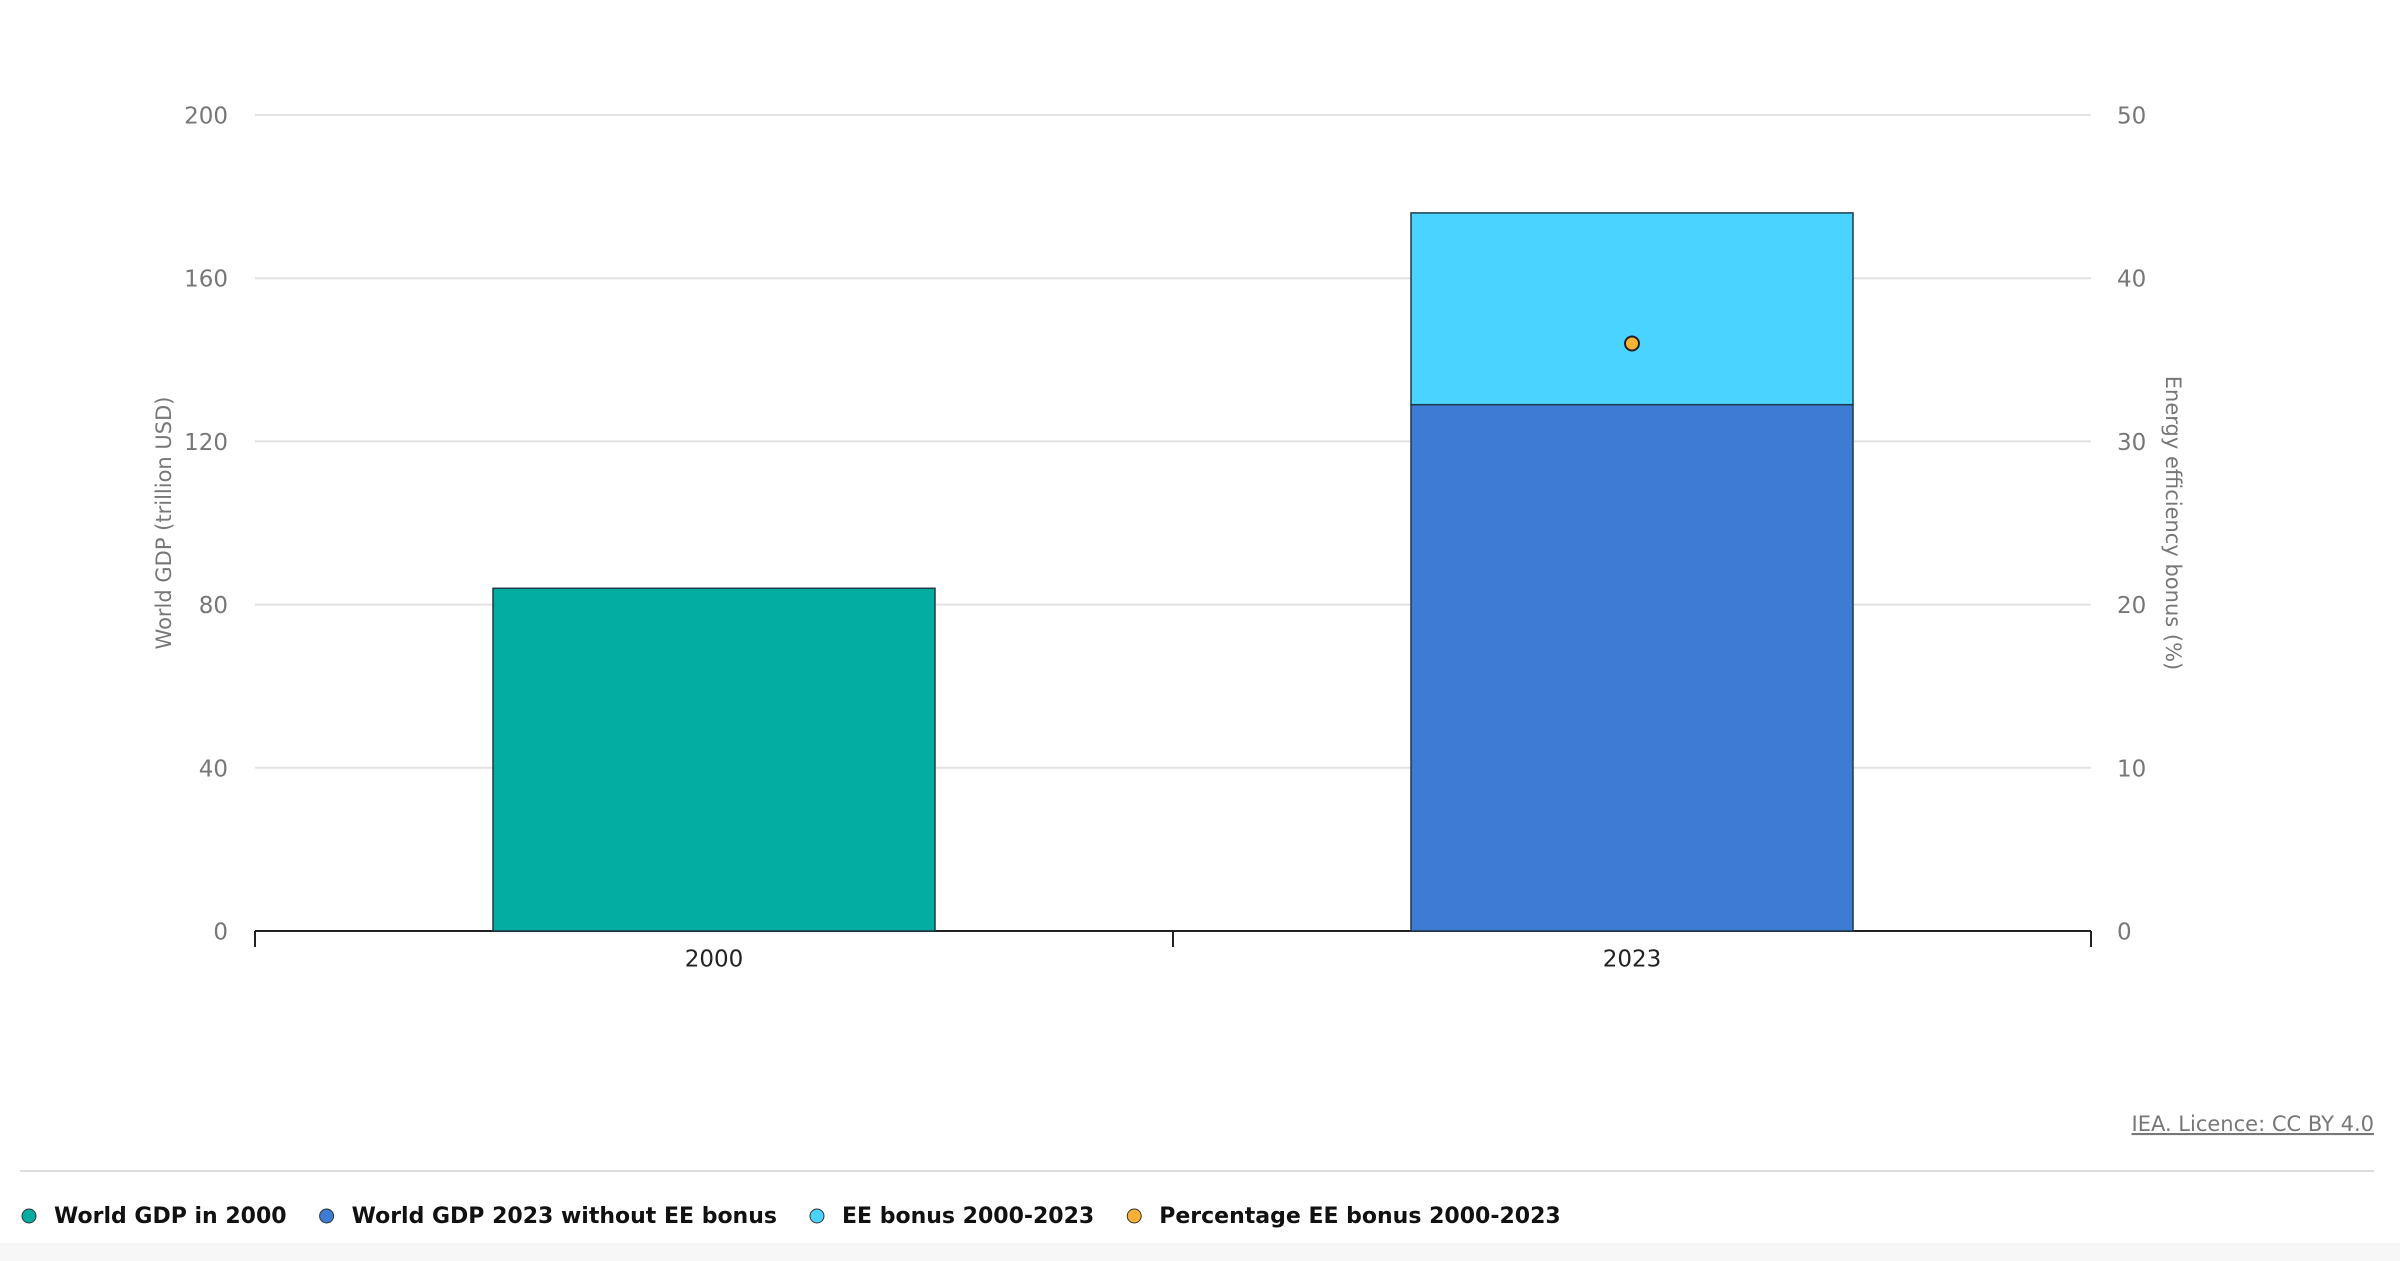 Image resolution: width=2400 pixels, height=1261 pixels. What do you see at coordinates (714, 960) in the screenshot?
I see `x-tick-label: 2000` at bounding box center [714, 960].